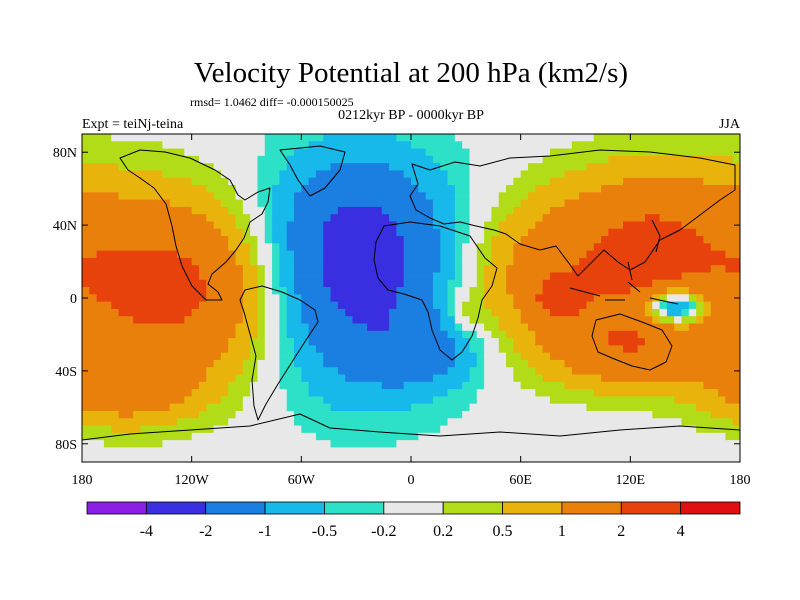  I want to click on x-tick-label: 120E, so click(631, 480).